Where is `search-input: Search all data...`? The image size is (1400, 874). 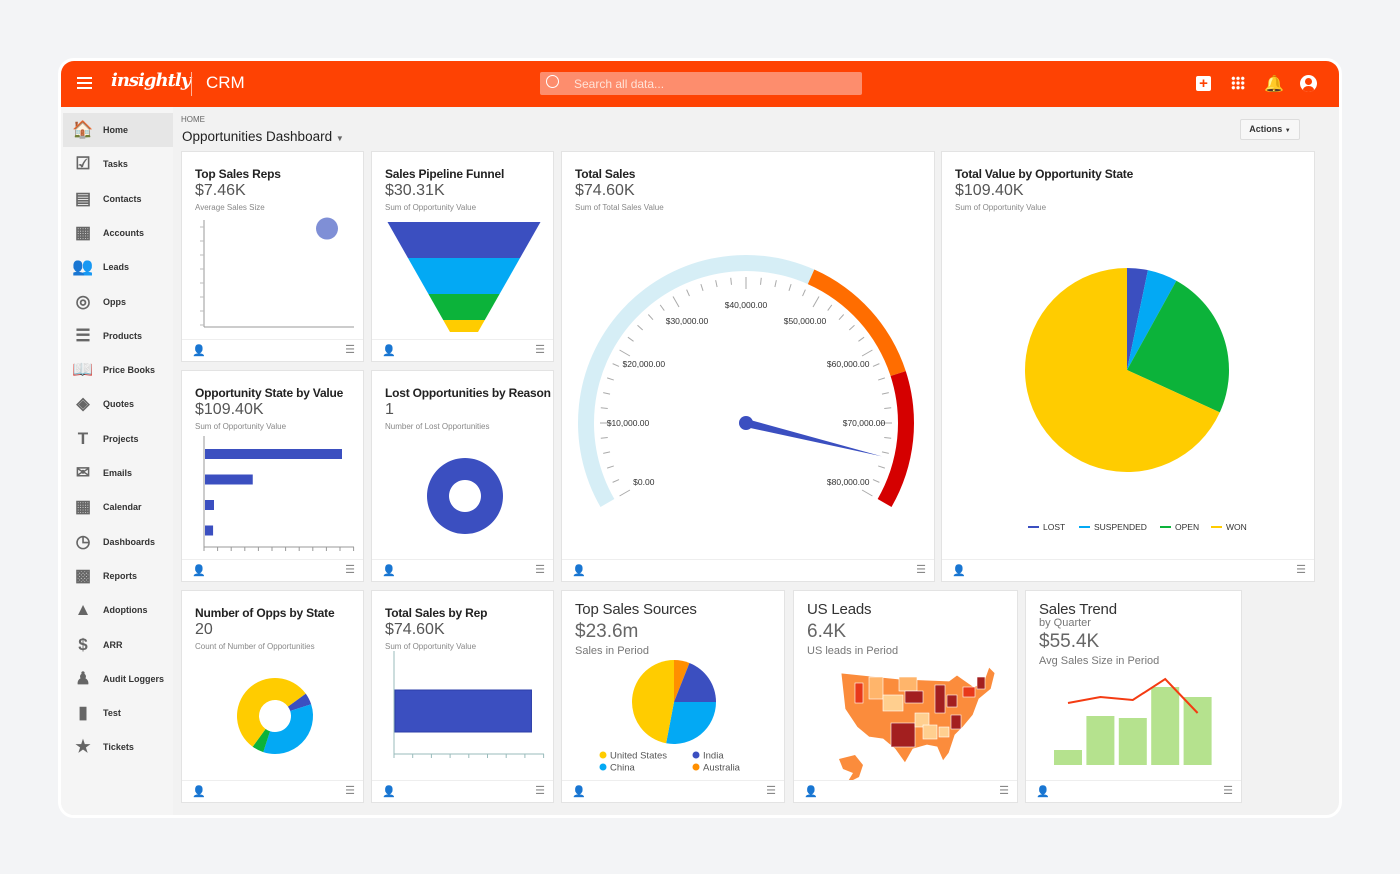
search-input: Search all data... is located at coordinates (619, 84).